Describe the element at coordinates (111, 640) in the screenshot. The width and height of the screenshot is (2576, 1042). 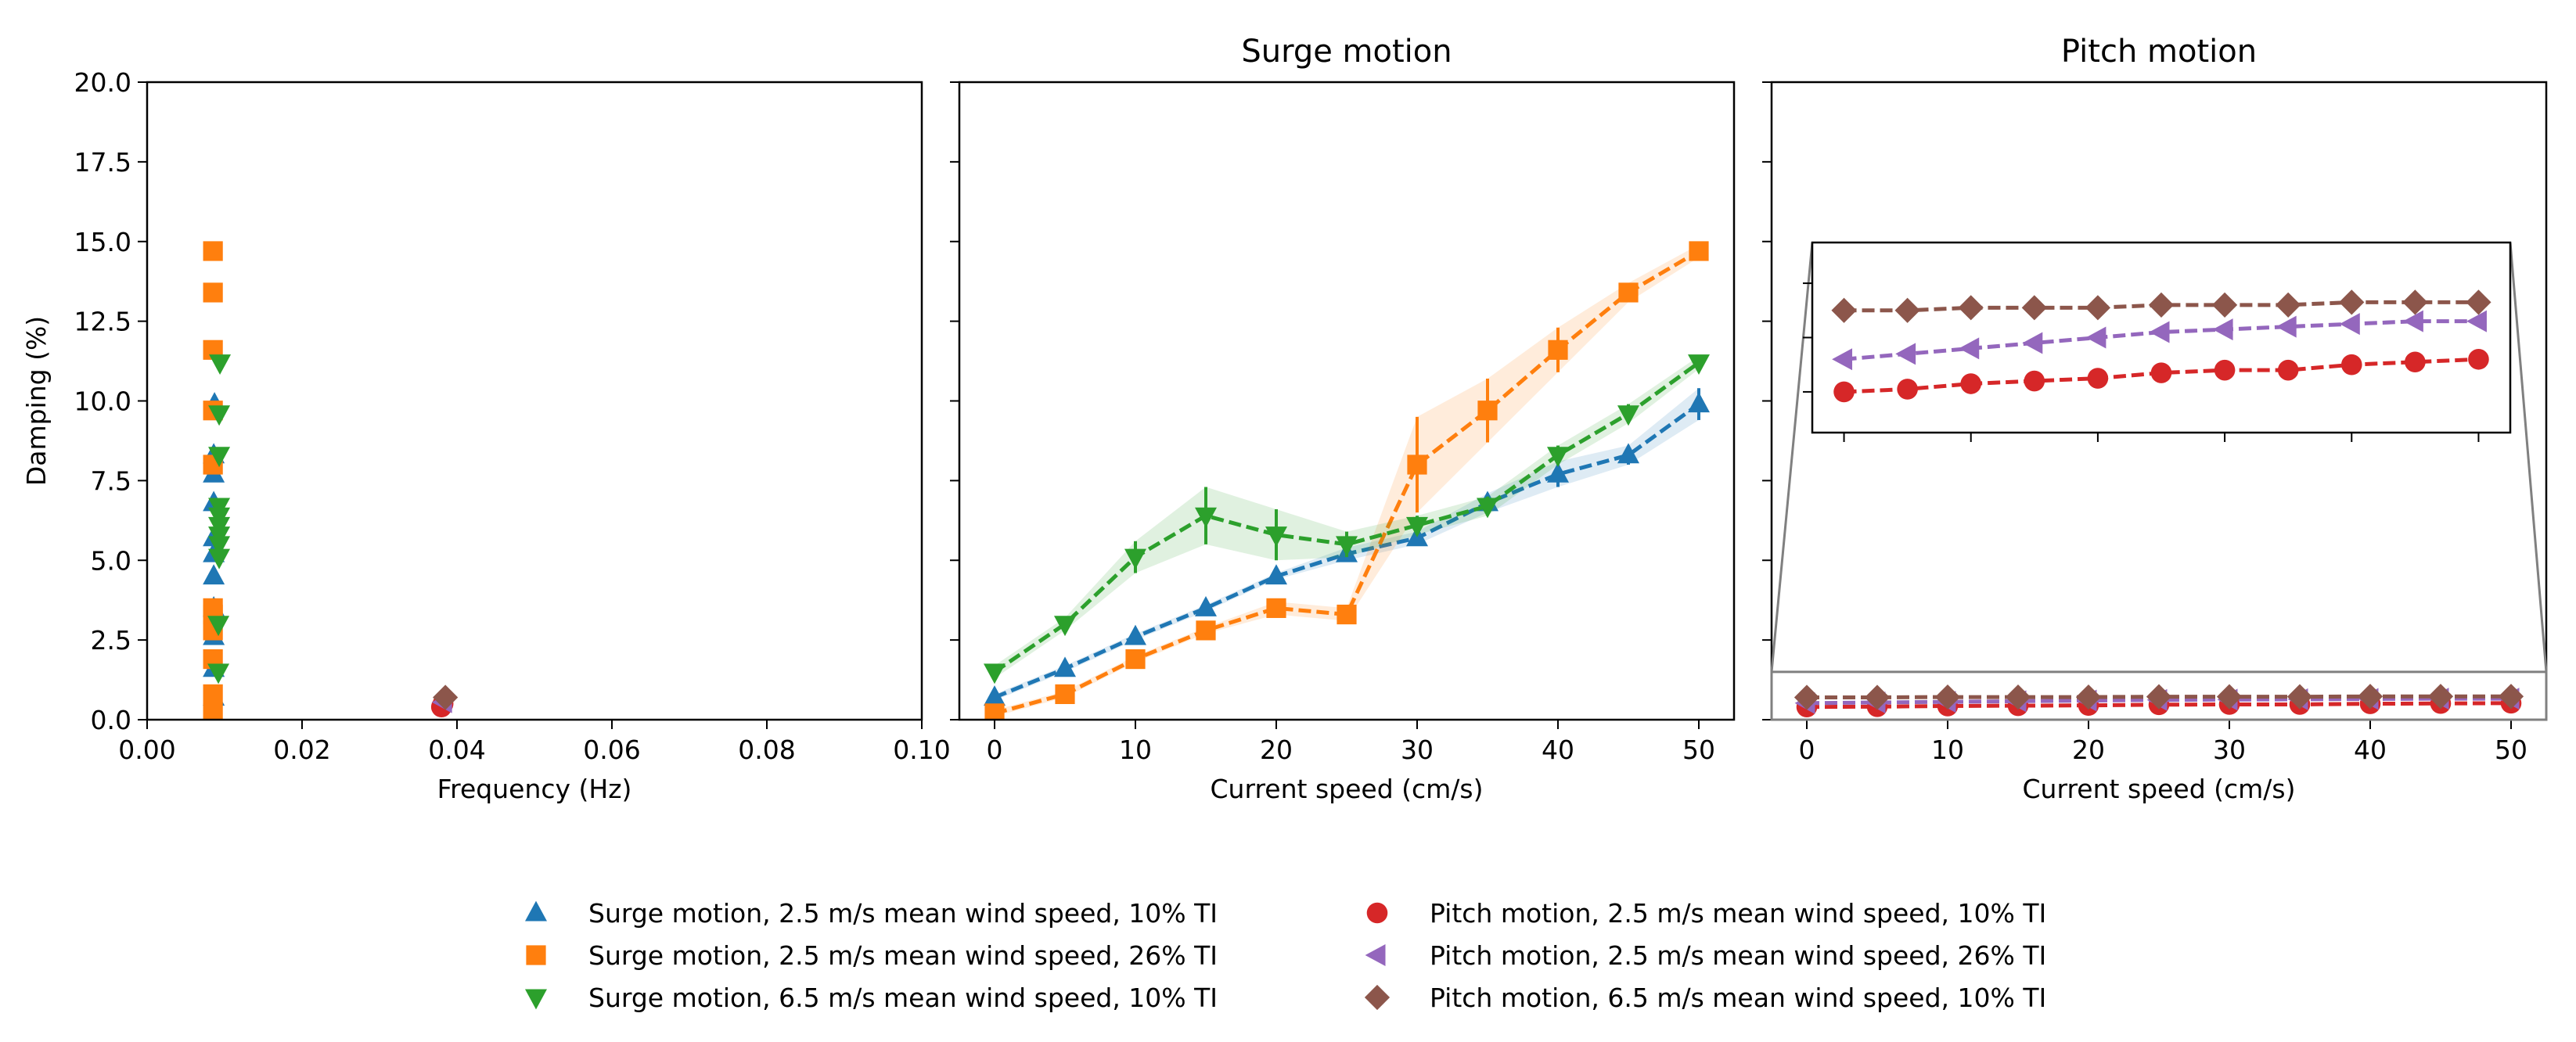
I see `y-tick-label: 2.5` at that location.